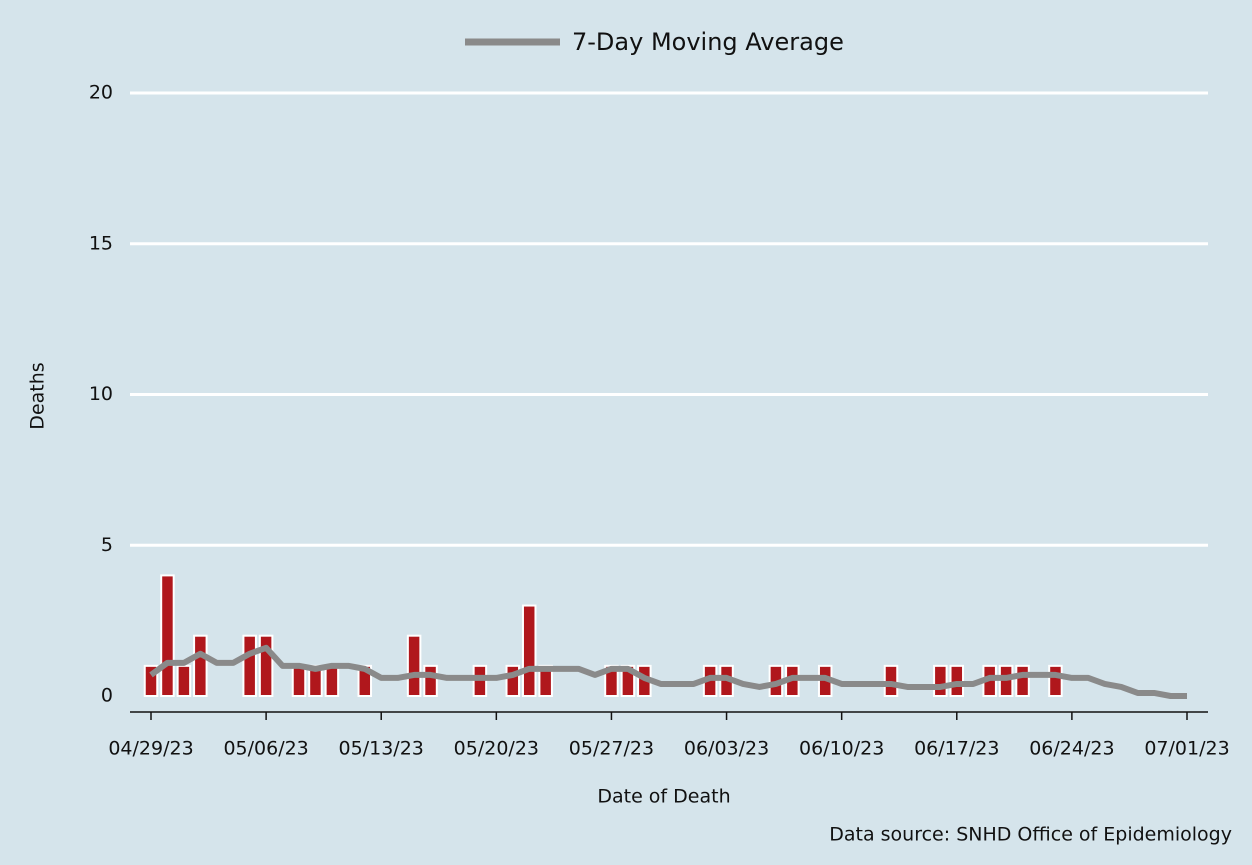 The image size is (1252, 865). What do you see at coordinates (496, 749) in the screenshot?
I see `x-tick-label: 05/20/23` at bounding box center [496, 749].